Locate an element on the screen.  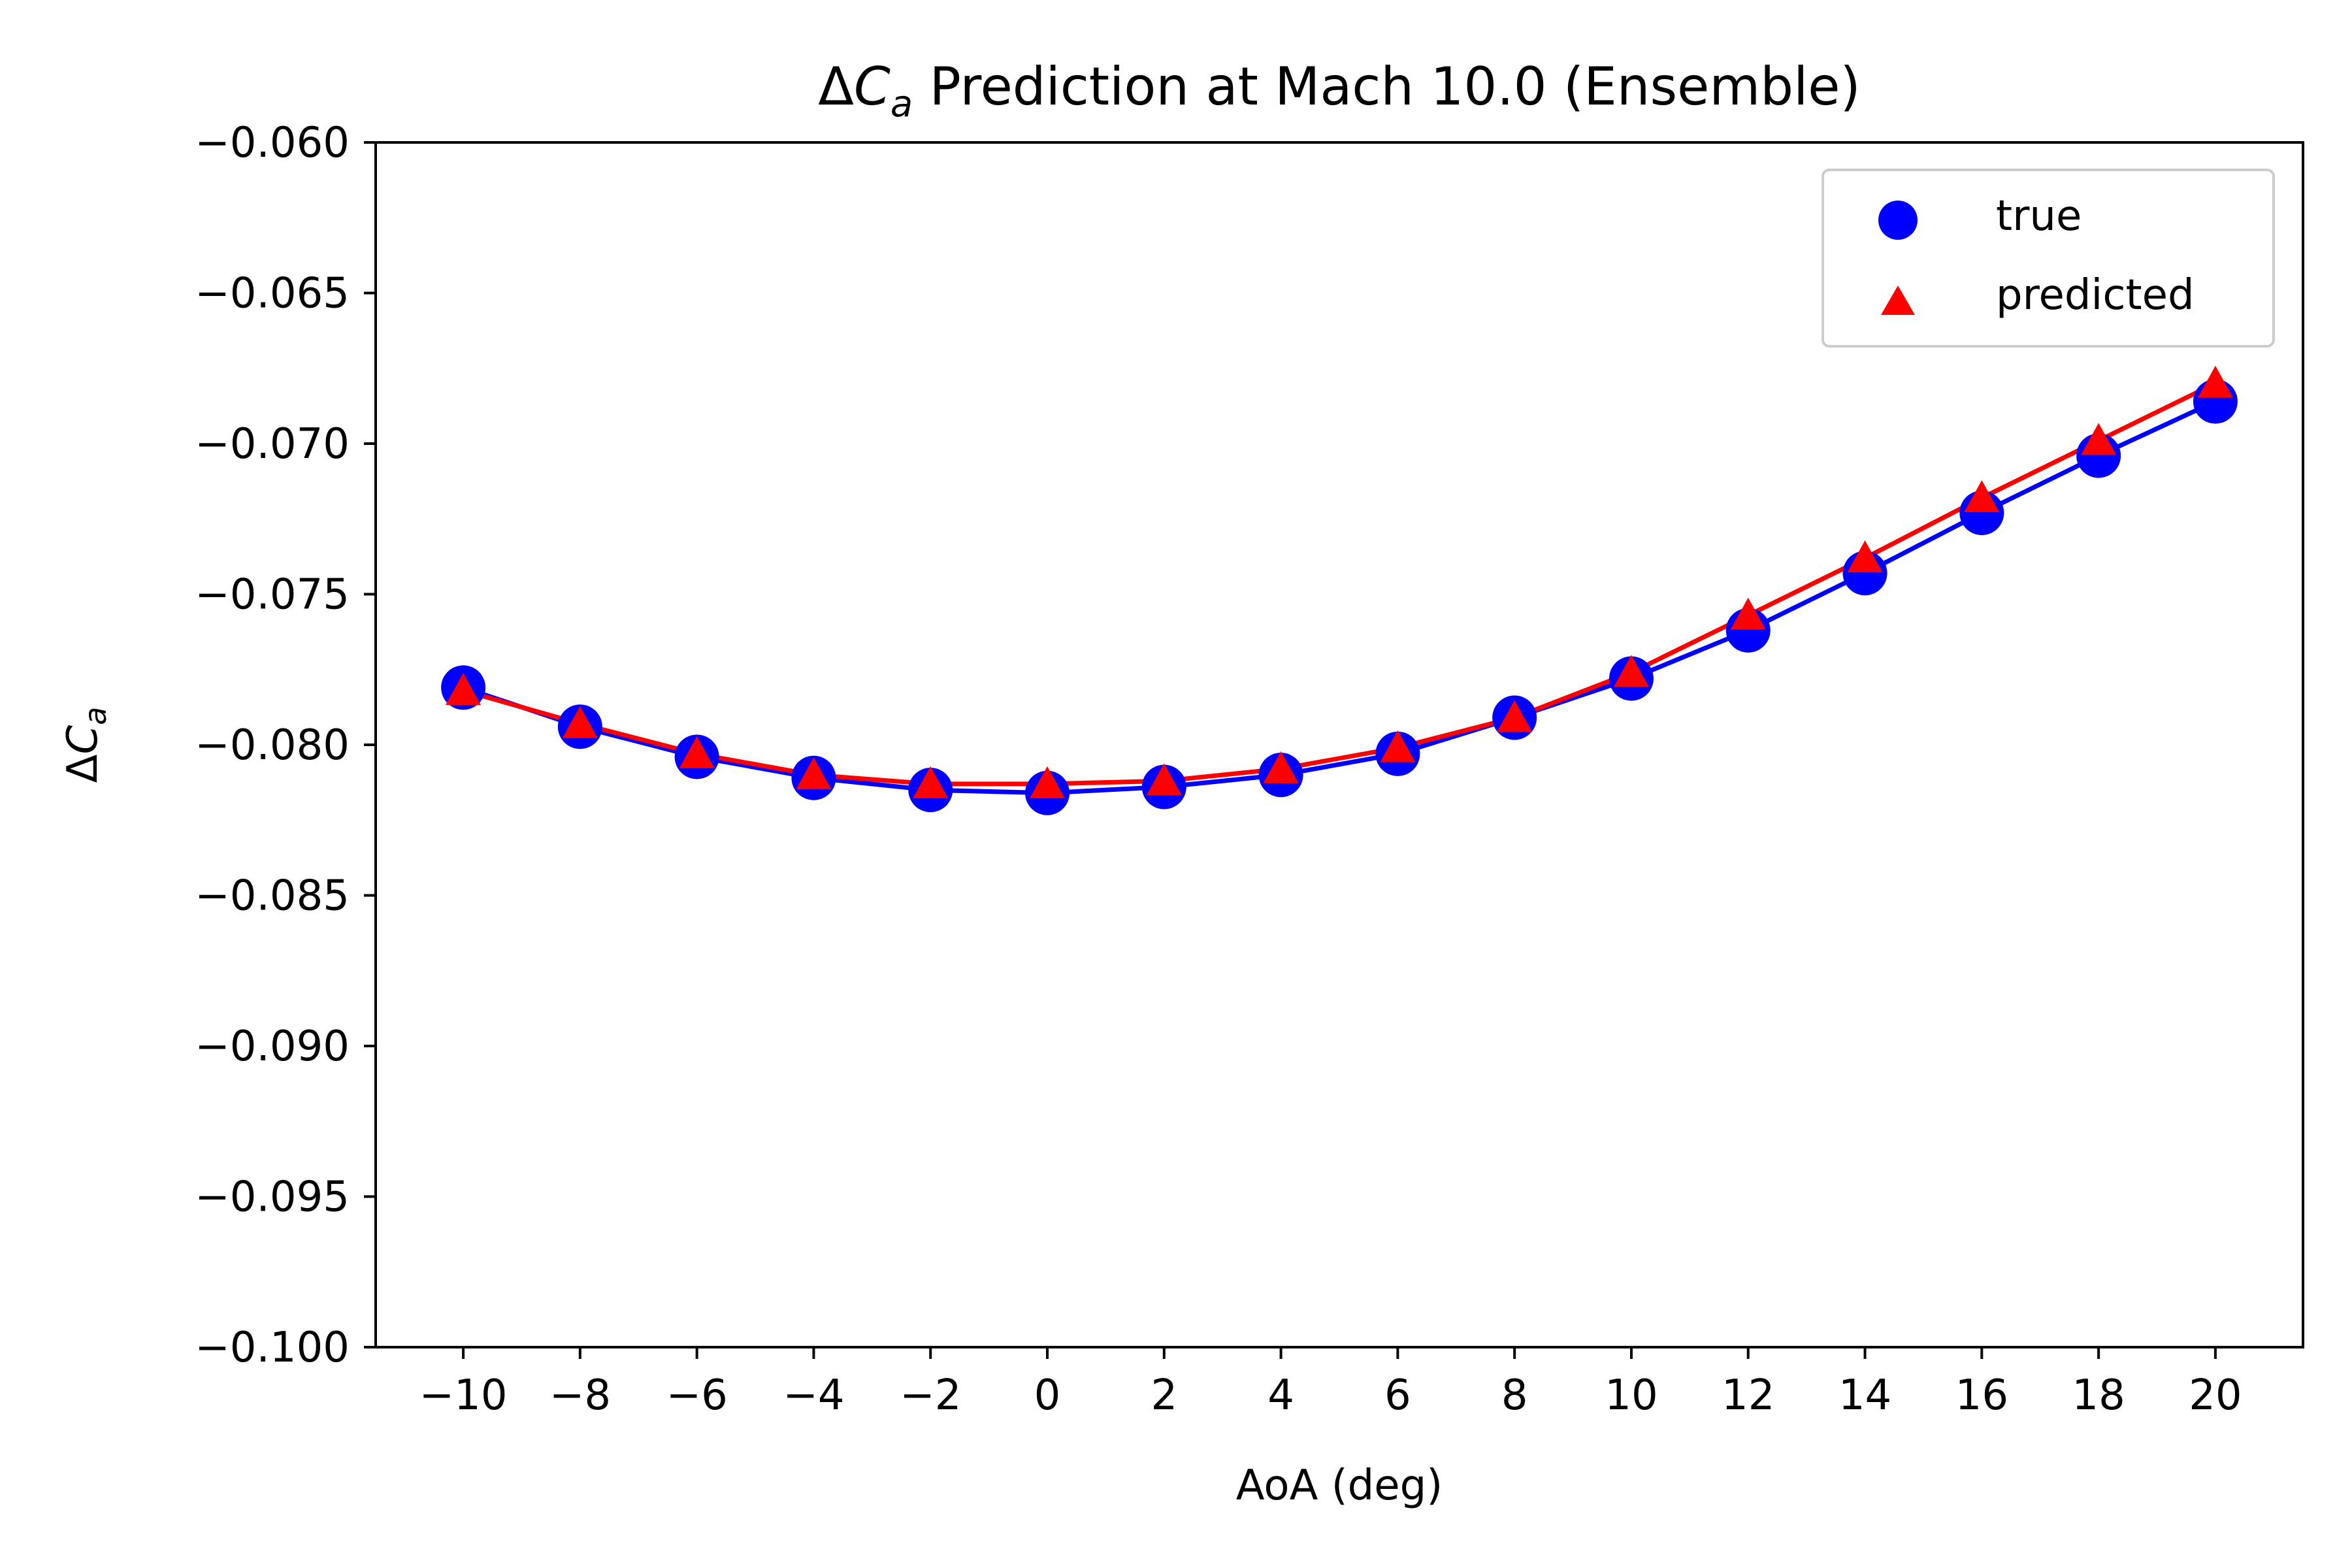
ylabel-subscript: a is located at coordinates (95, 716).